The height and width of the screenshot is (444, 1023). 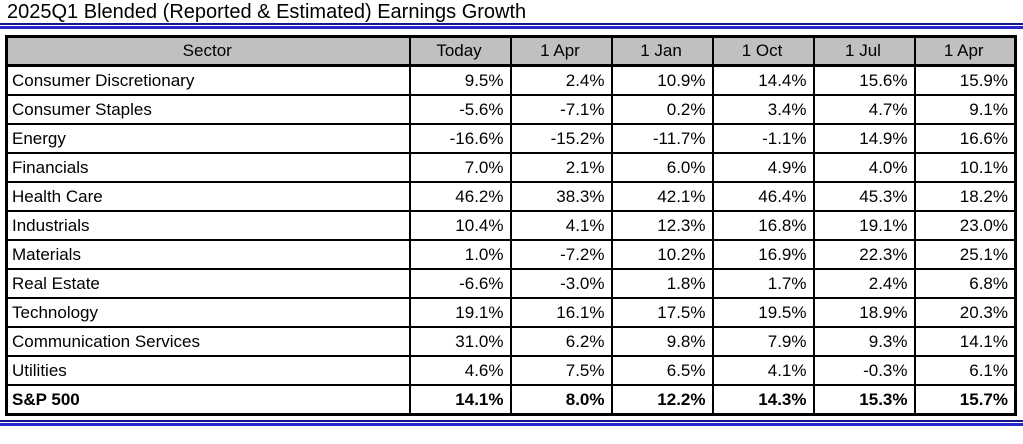 I want to click on value-cell: 8.0%, so click(x=561, y=400).